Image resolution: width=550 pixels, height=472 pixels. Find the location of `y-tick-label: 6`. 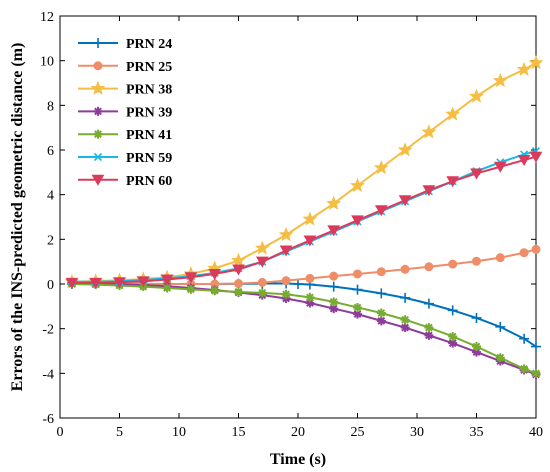

y-tick-label: 6 is located at coordinates (50, 151).